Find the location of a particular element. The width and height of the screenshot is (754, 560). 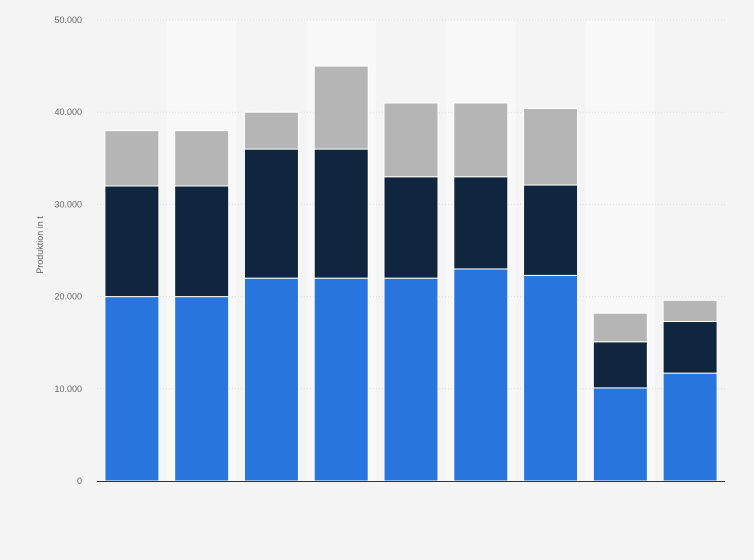

y-tick-label: 10.000 is located at coordinates (68, 389).